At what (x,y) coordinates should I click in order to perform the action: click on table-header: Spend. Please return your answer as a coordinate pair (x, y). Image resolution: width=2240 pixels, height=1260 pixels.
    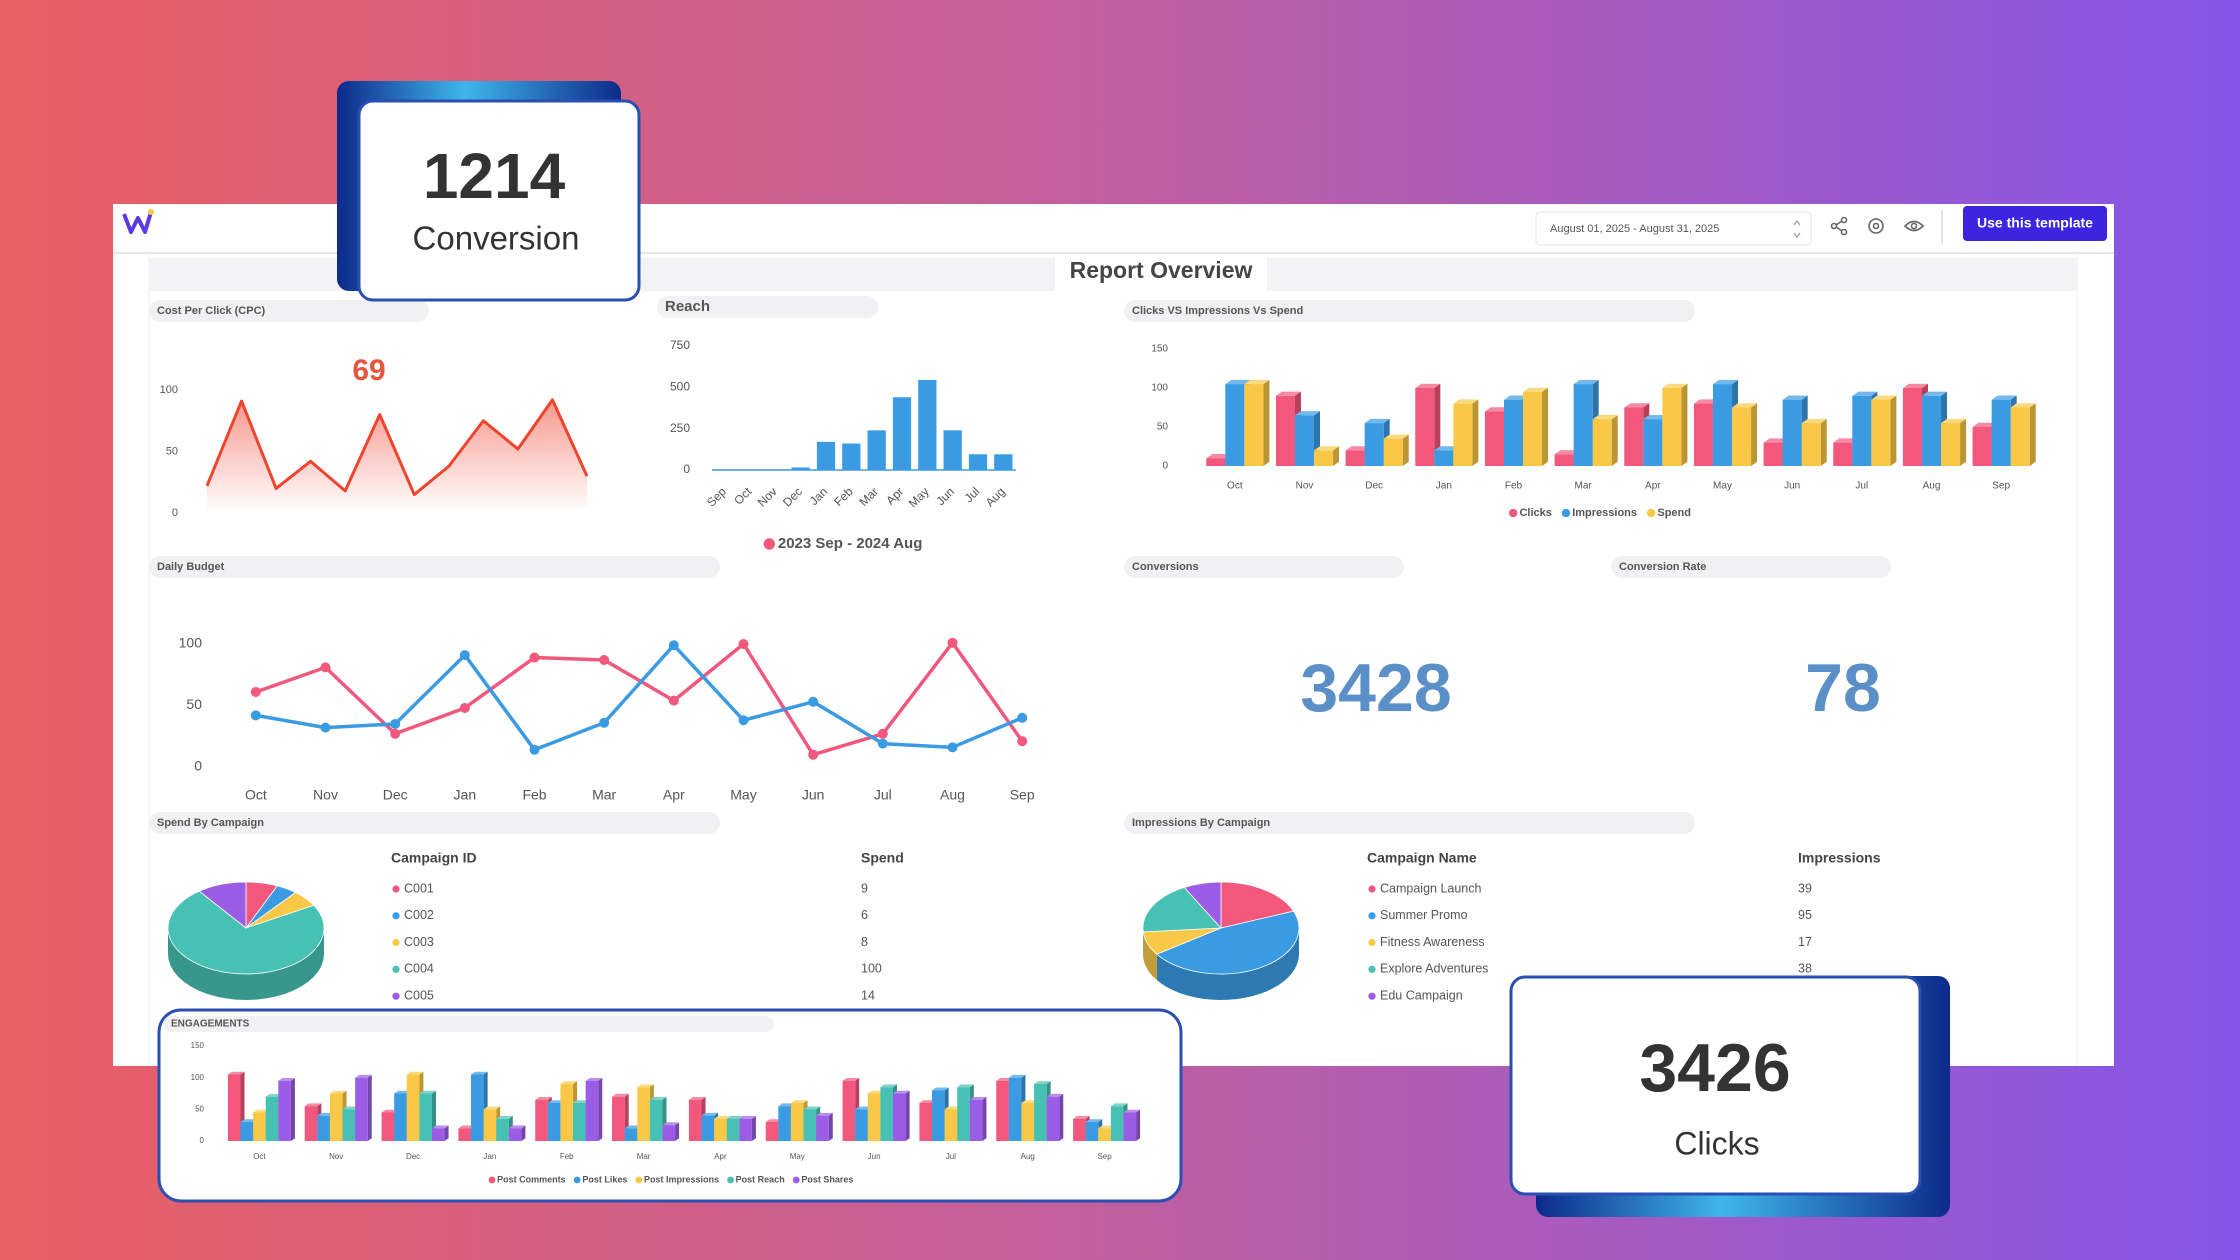
    Looking at the image, I should click on (882, 858).